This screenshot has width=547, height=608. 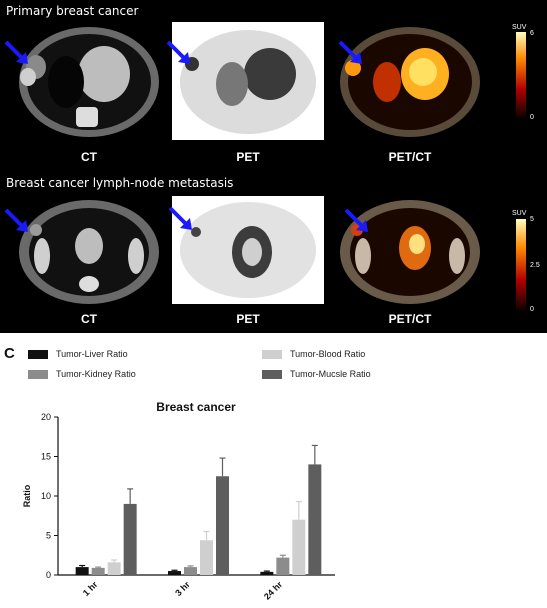 I want to click on y-tick-label: 20, so click(x=46, y=417).